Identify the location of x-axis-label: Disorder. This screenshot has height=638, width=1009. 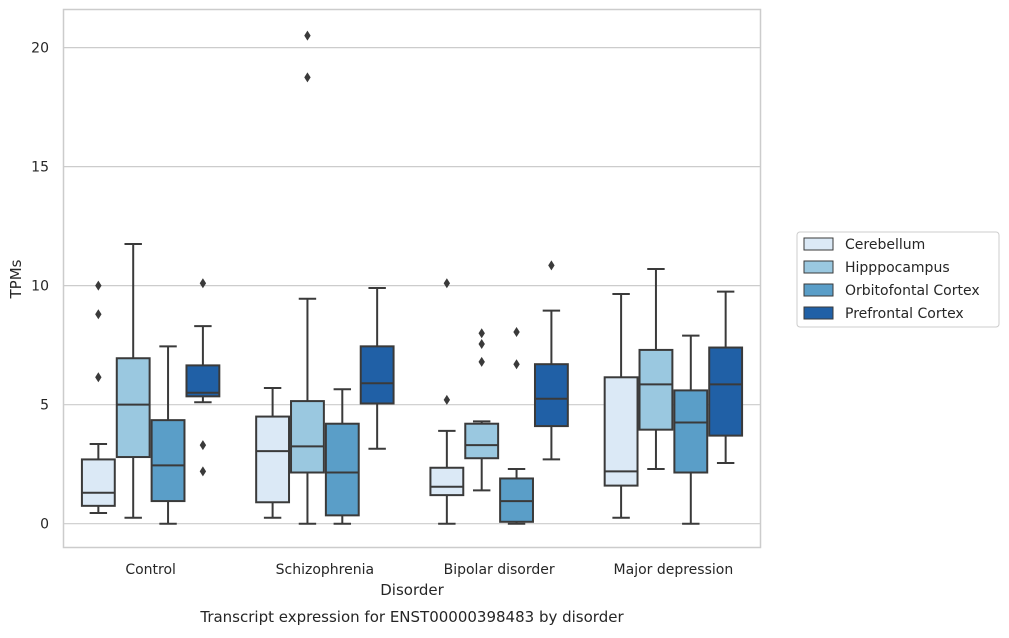
(412, 590).